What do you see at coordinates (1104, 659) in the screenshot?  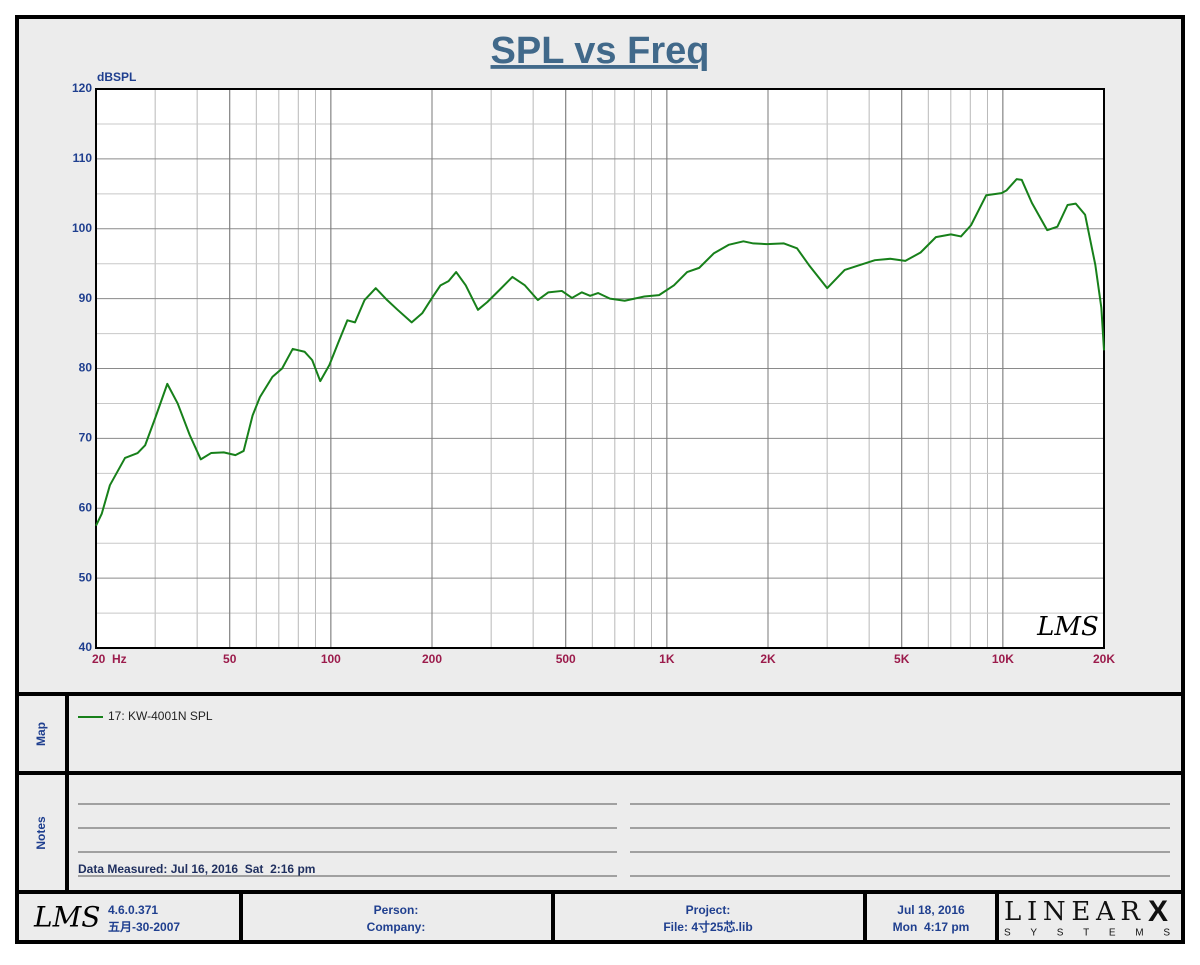 I see `x-tick-label: 20K` at bounding box center [1104, 659].